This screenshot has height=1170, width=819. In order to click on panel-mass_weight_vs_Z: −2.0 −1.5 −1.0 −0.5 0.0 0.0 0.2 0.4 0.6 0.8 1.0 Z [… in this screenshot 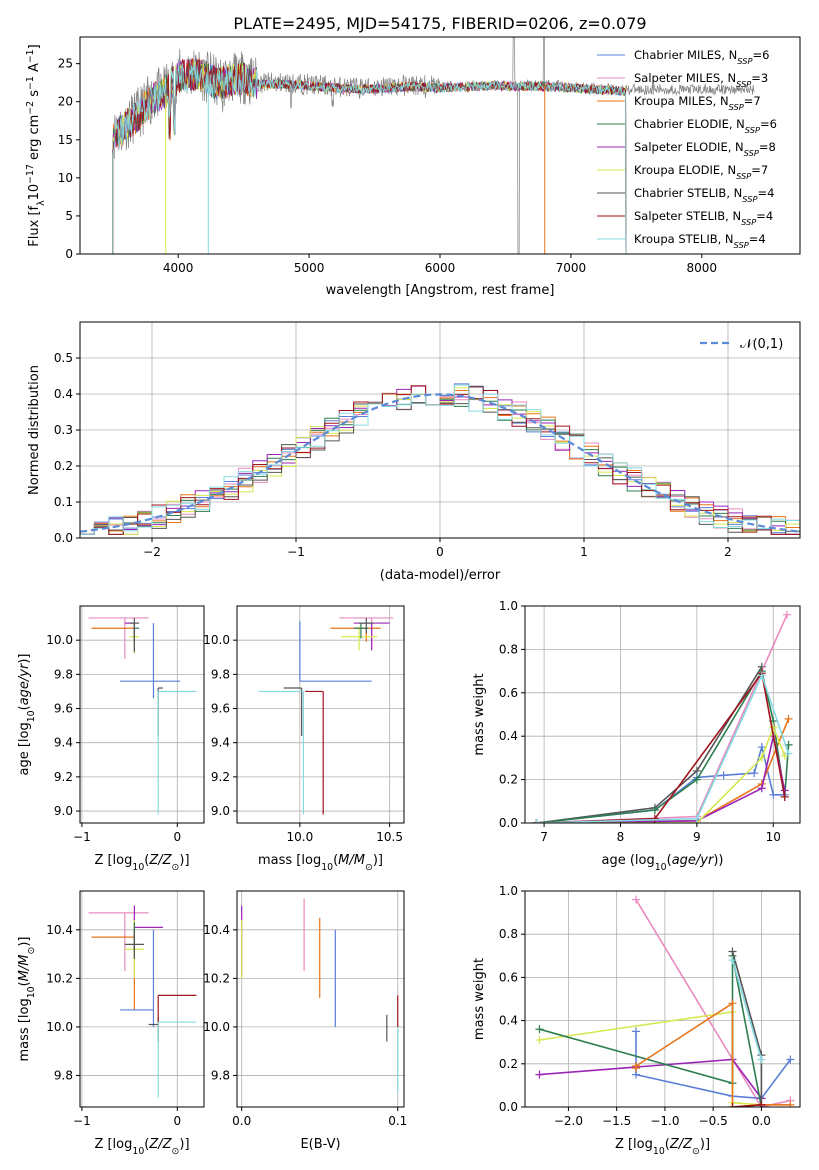, I will do `click(636, 1020)`.